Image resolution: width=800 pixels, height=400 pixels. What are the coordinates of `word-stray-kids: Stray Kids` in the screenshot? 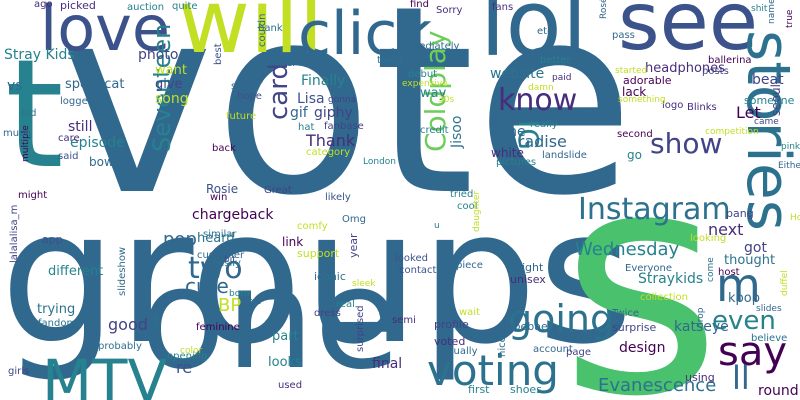 It's located at (39, 55).